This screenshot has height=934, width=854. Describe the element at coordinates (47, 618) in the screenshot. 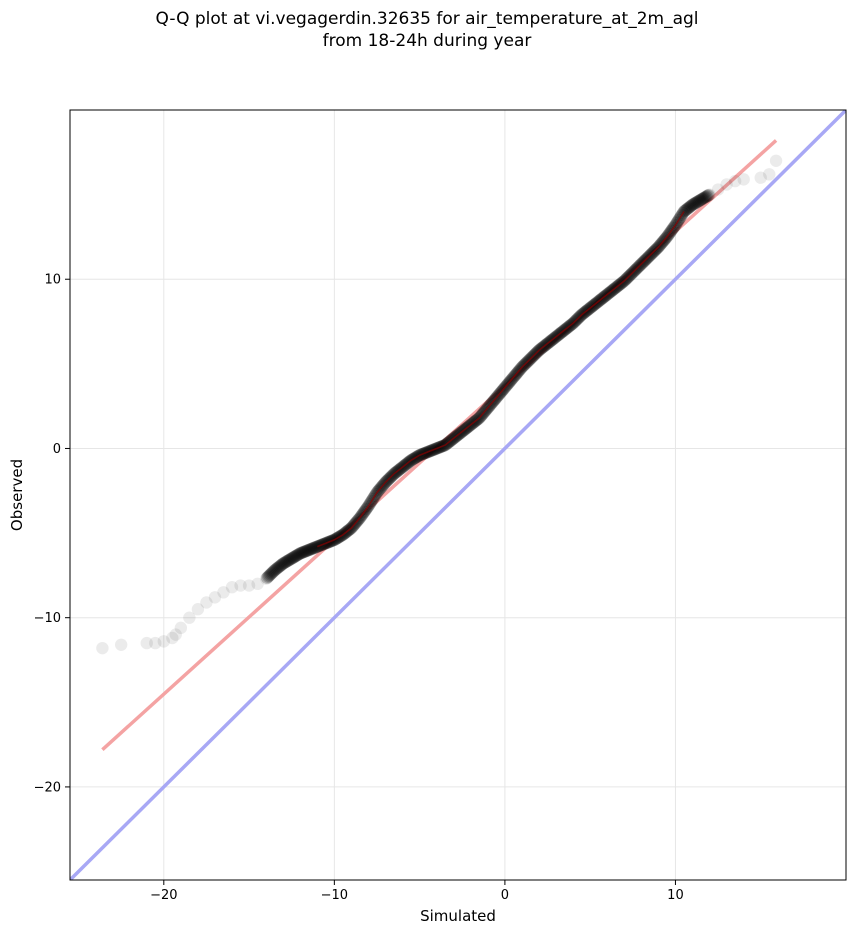

I see `y-tick-label: −10` at that location.